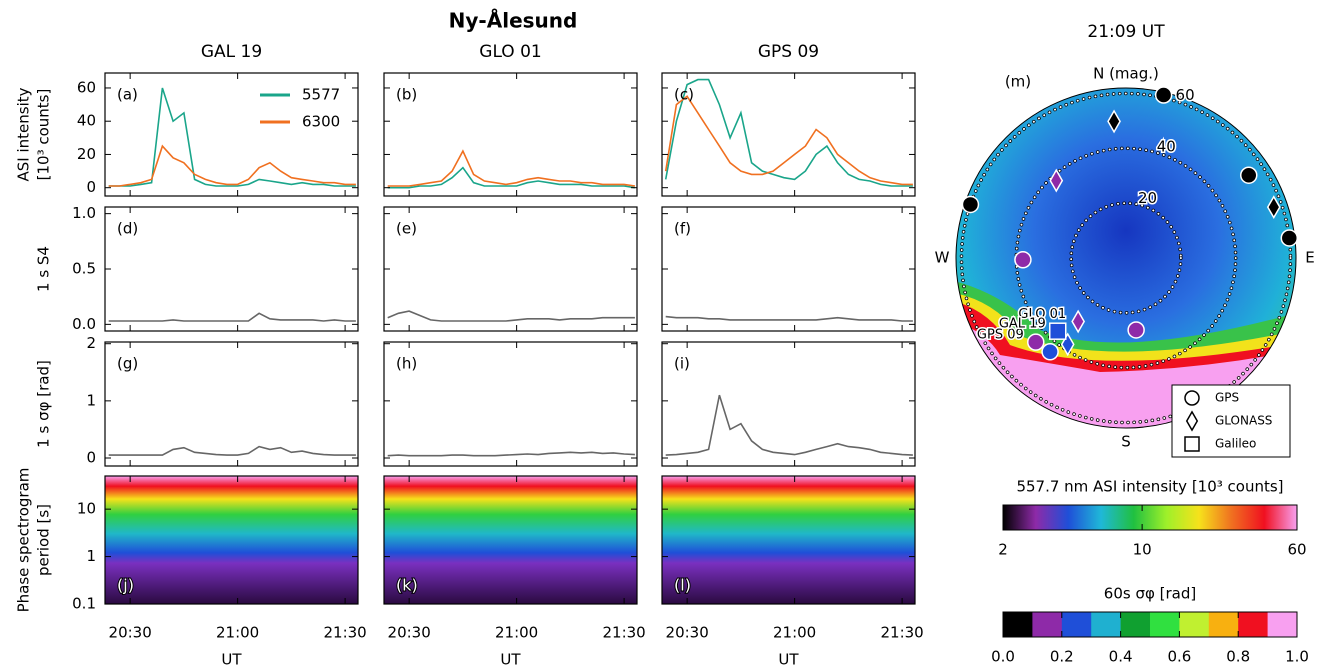  Describe the element at coordinates (231, 52) in the screenshot. I see `column-title: GAL 19` at that location.